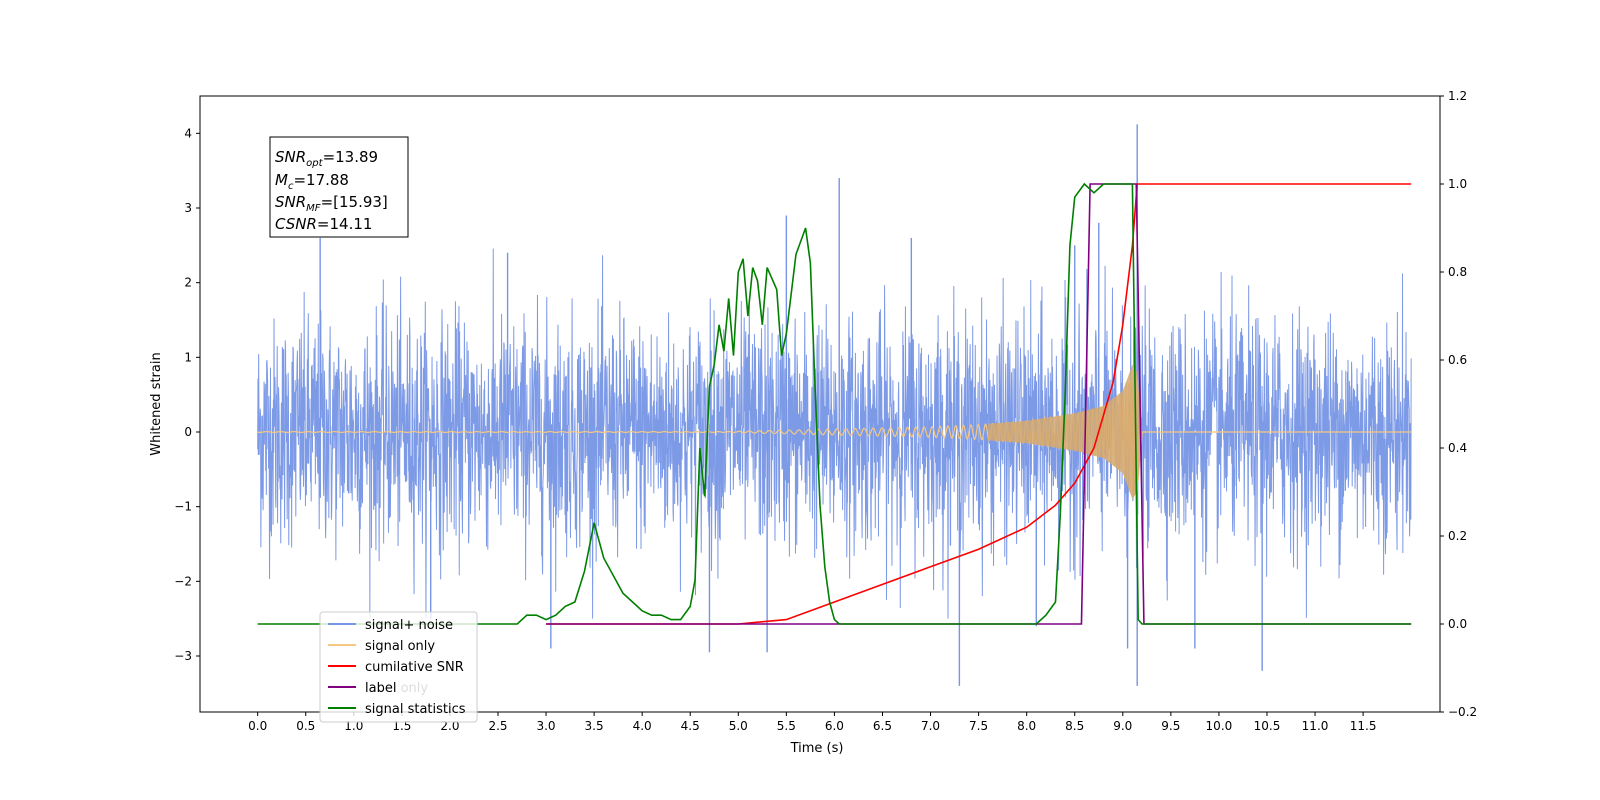 The height and width of the screenshot is (800, 1600). I want to click on stat-snr-mf: SNRMF=[15.93], so click(331, 203).